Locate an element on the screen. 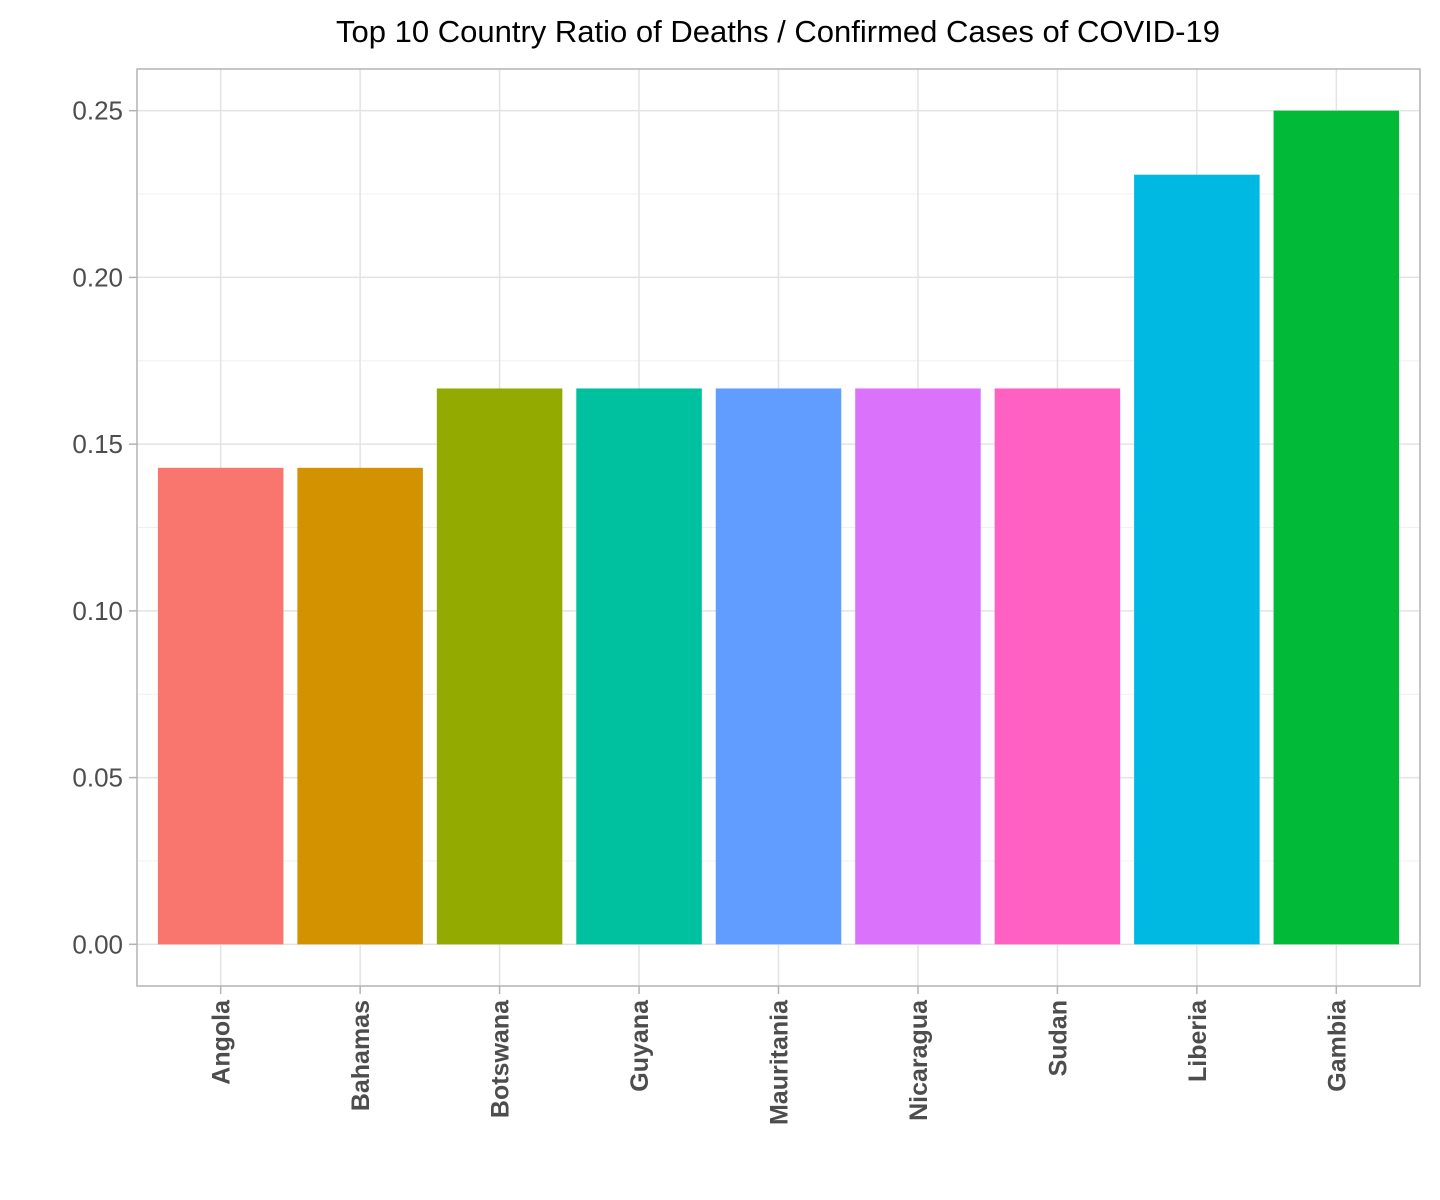 This screenshot has width=1440, height=1200. bar-gambia is located at coordinates (1336, 527).